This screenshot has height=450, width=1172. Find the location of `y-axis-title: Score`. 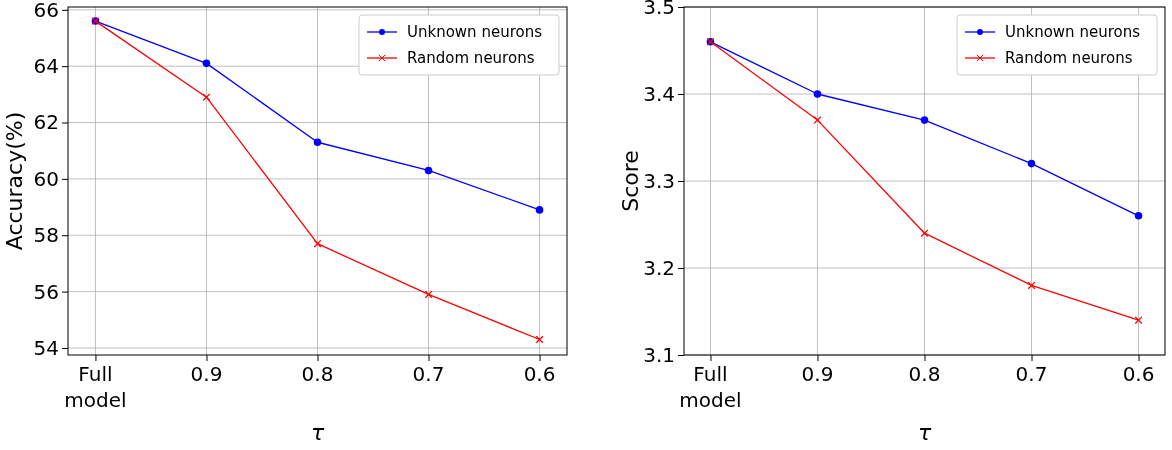

y-axis-title: Score is located at coordinates (630, 181).